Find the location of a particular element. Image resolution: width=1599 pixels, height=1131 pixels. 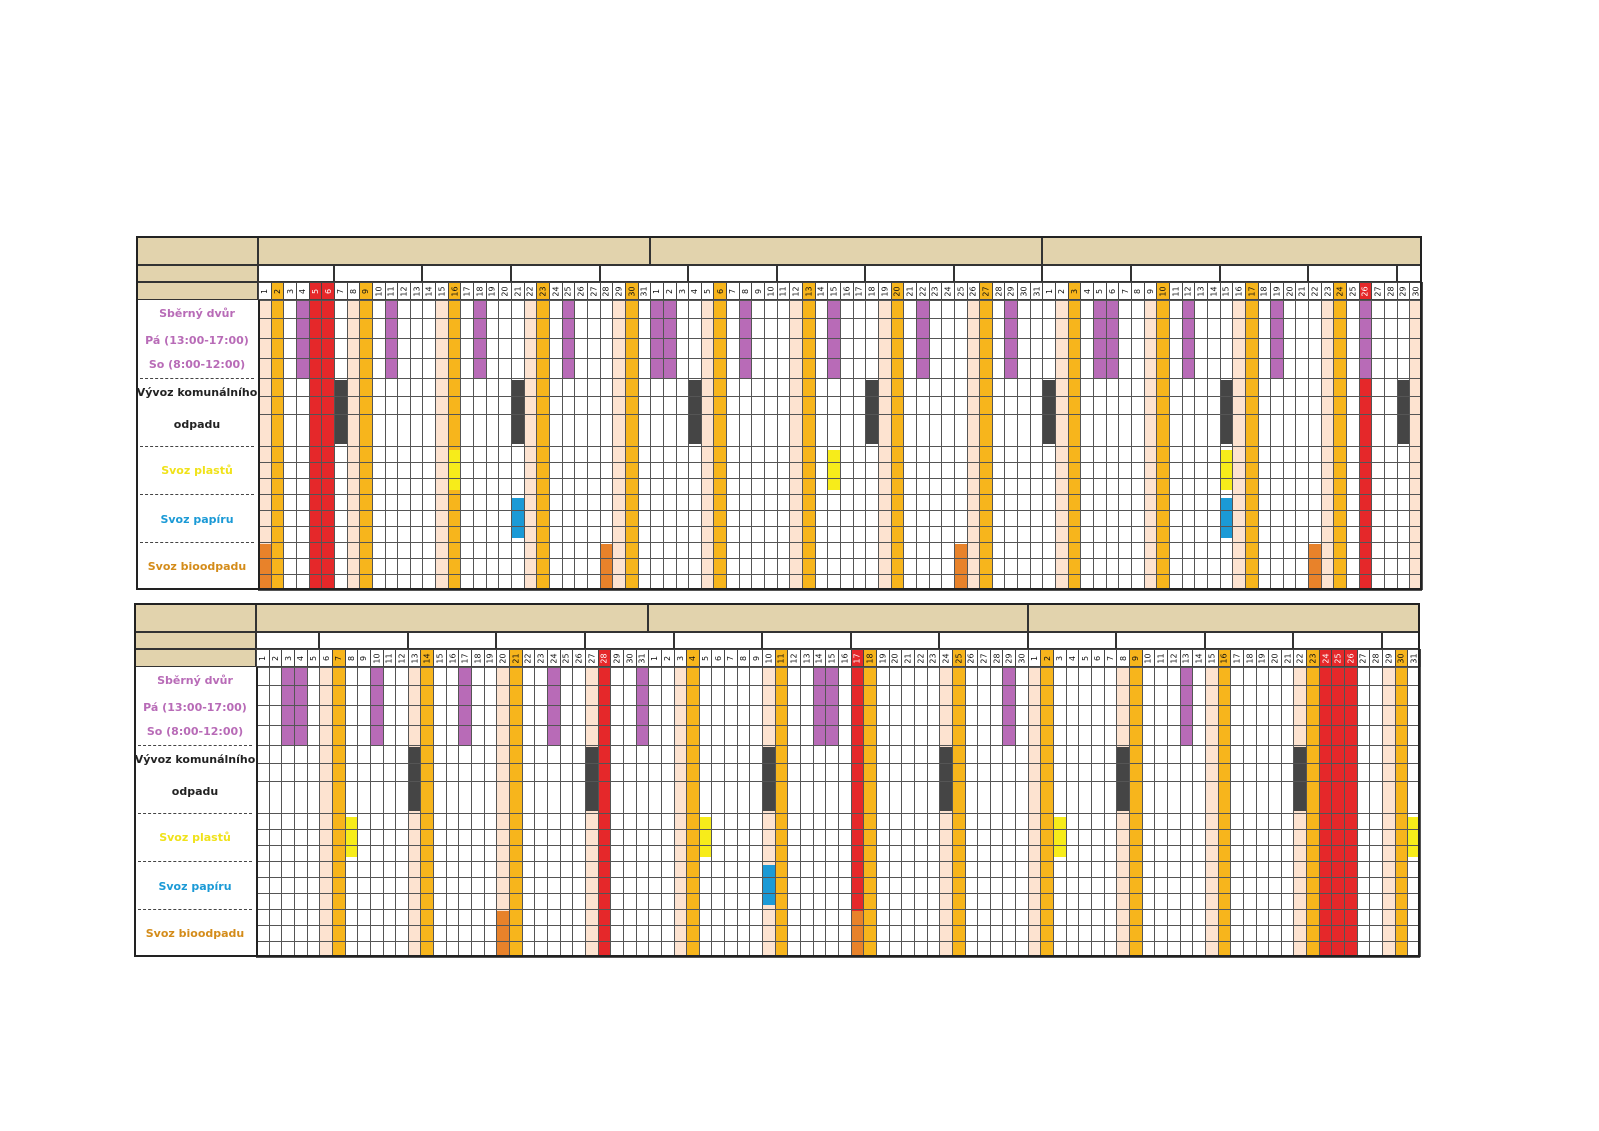

label-bioodpad: Svoz bioodpadu is located at coordinates (195, 933).